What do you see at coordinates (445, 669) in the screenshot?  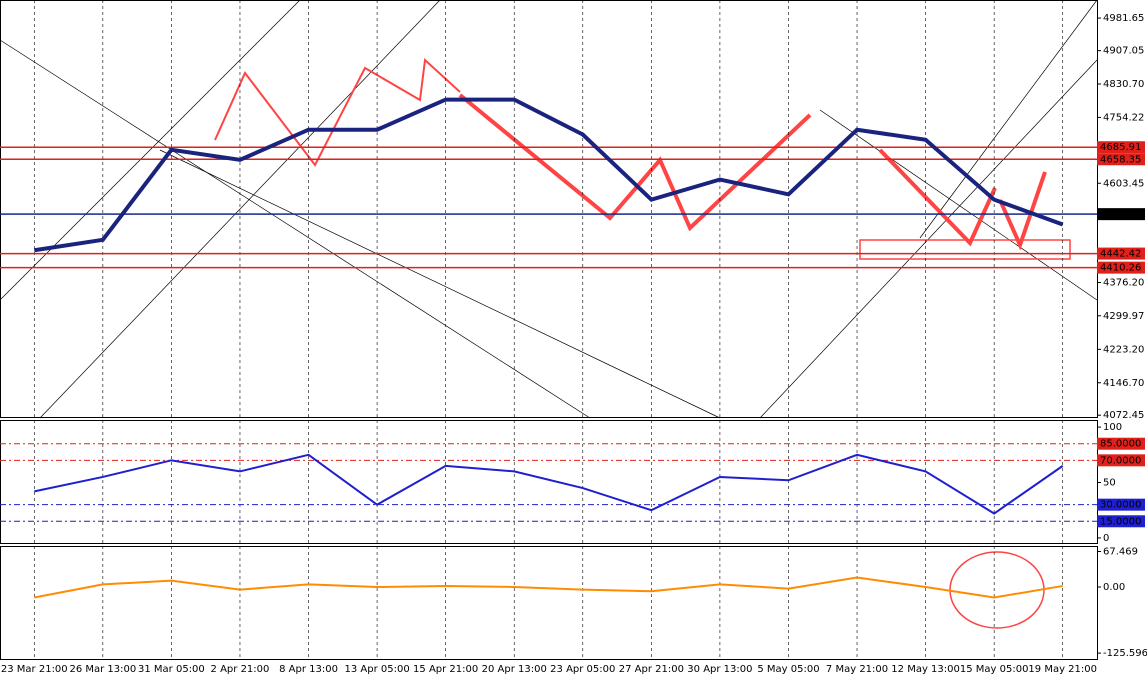 I see `x-tick-label: 15 Apr 21:00` at bounding box center [445, 669].